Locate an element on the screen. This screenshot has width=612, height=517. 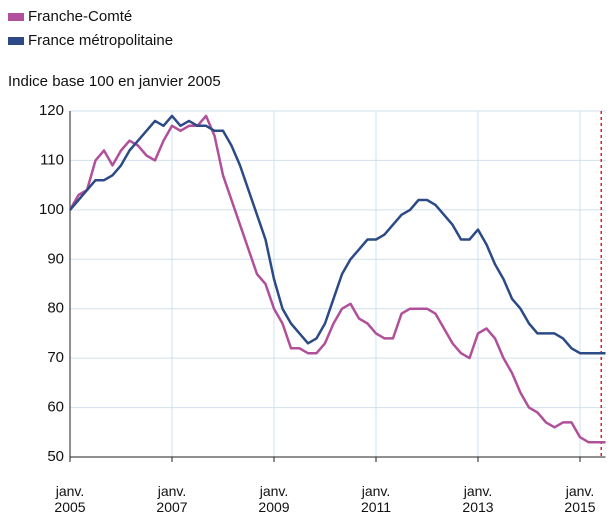
legend-label: France métropolitaine is located at coordinates (100, 40).